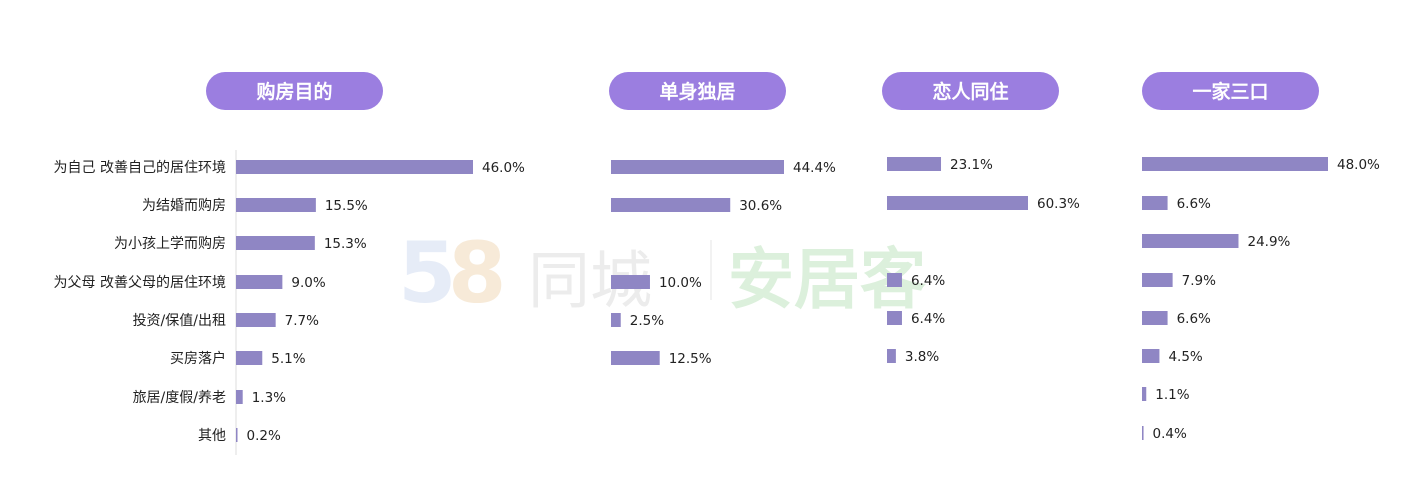 The width and height of the screenshot is (1407, 495). Describe the element at coordinates (308, 283) in the screenshot. I see `value-label: 9.0%` at that location.